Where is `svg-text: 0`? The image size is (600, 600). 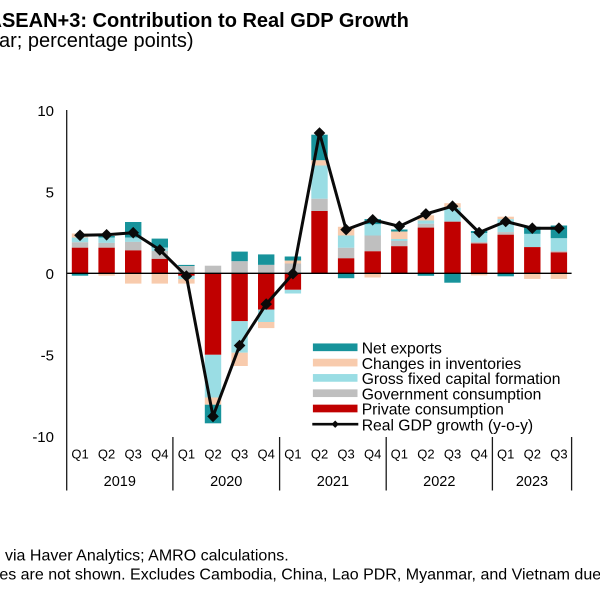 svg-text: 0 is located at coordinates (50, 274).